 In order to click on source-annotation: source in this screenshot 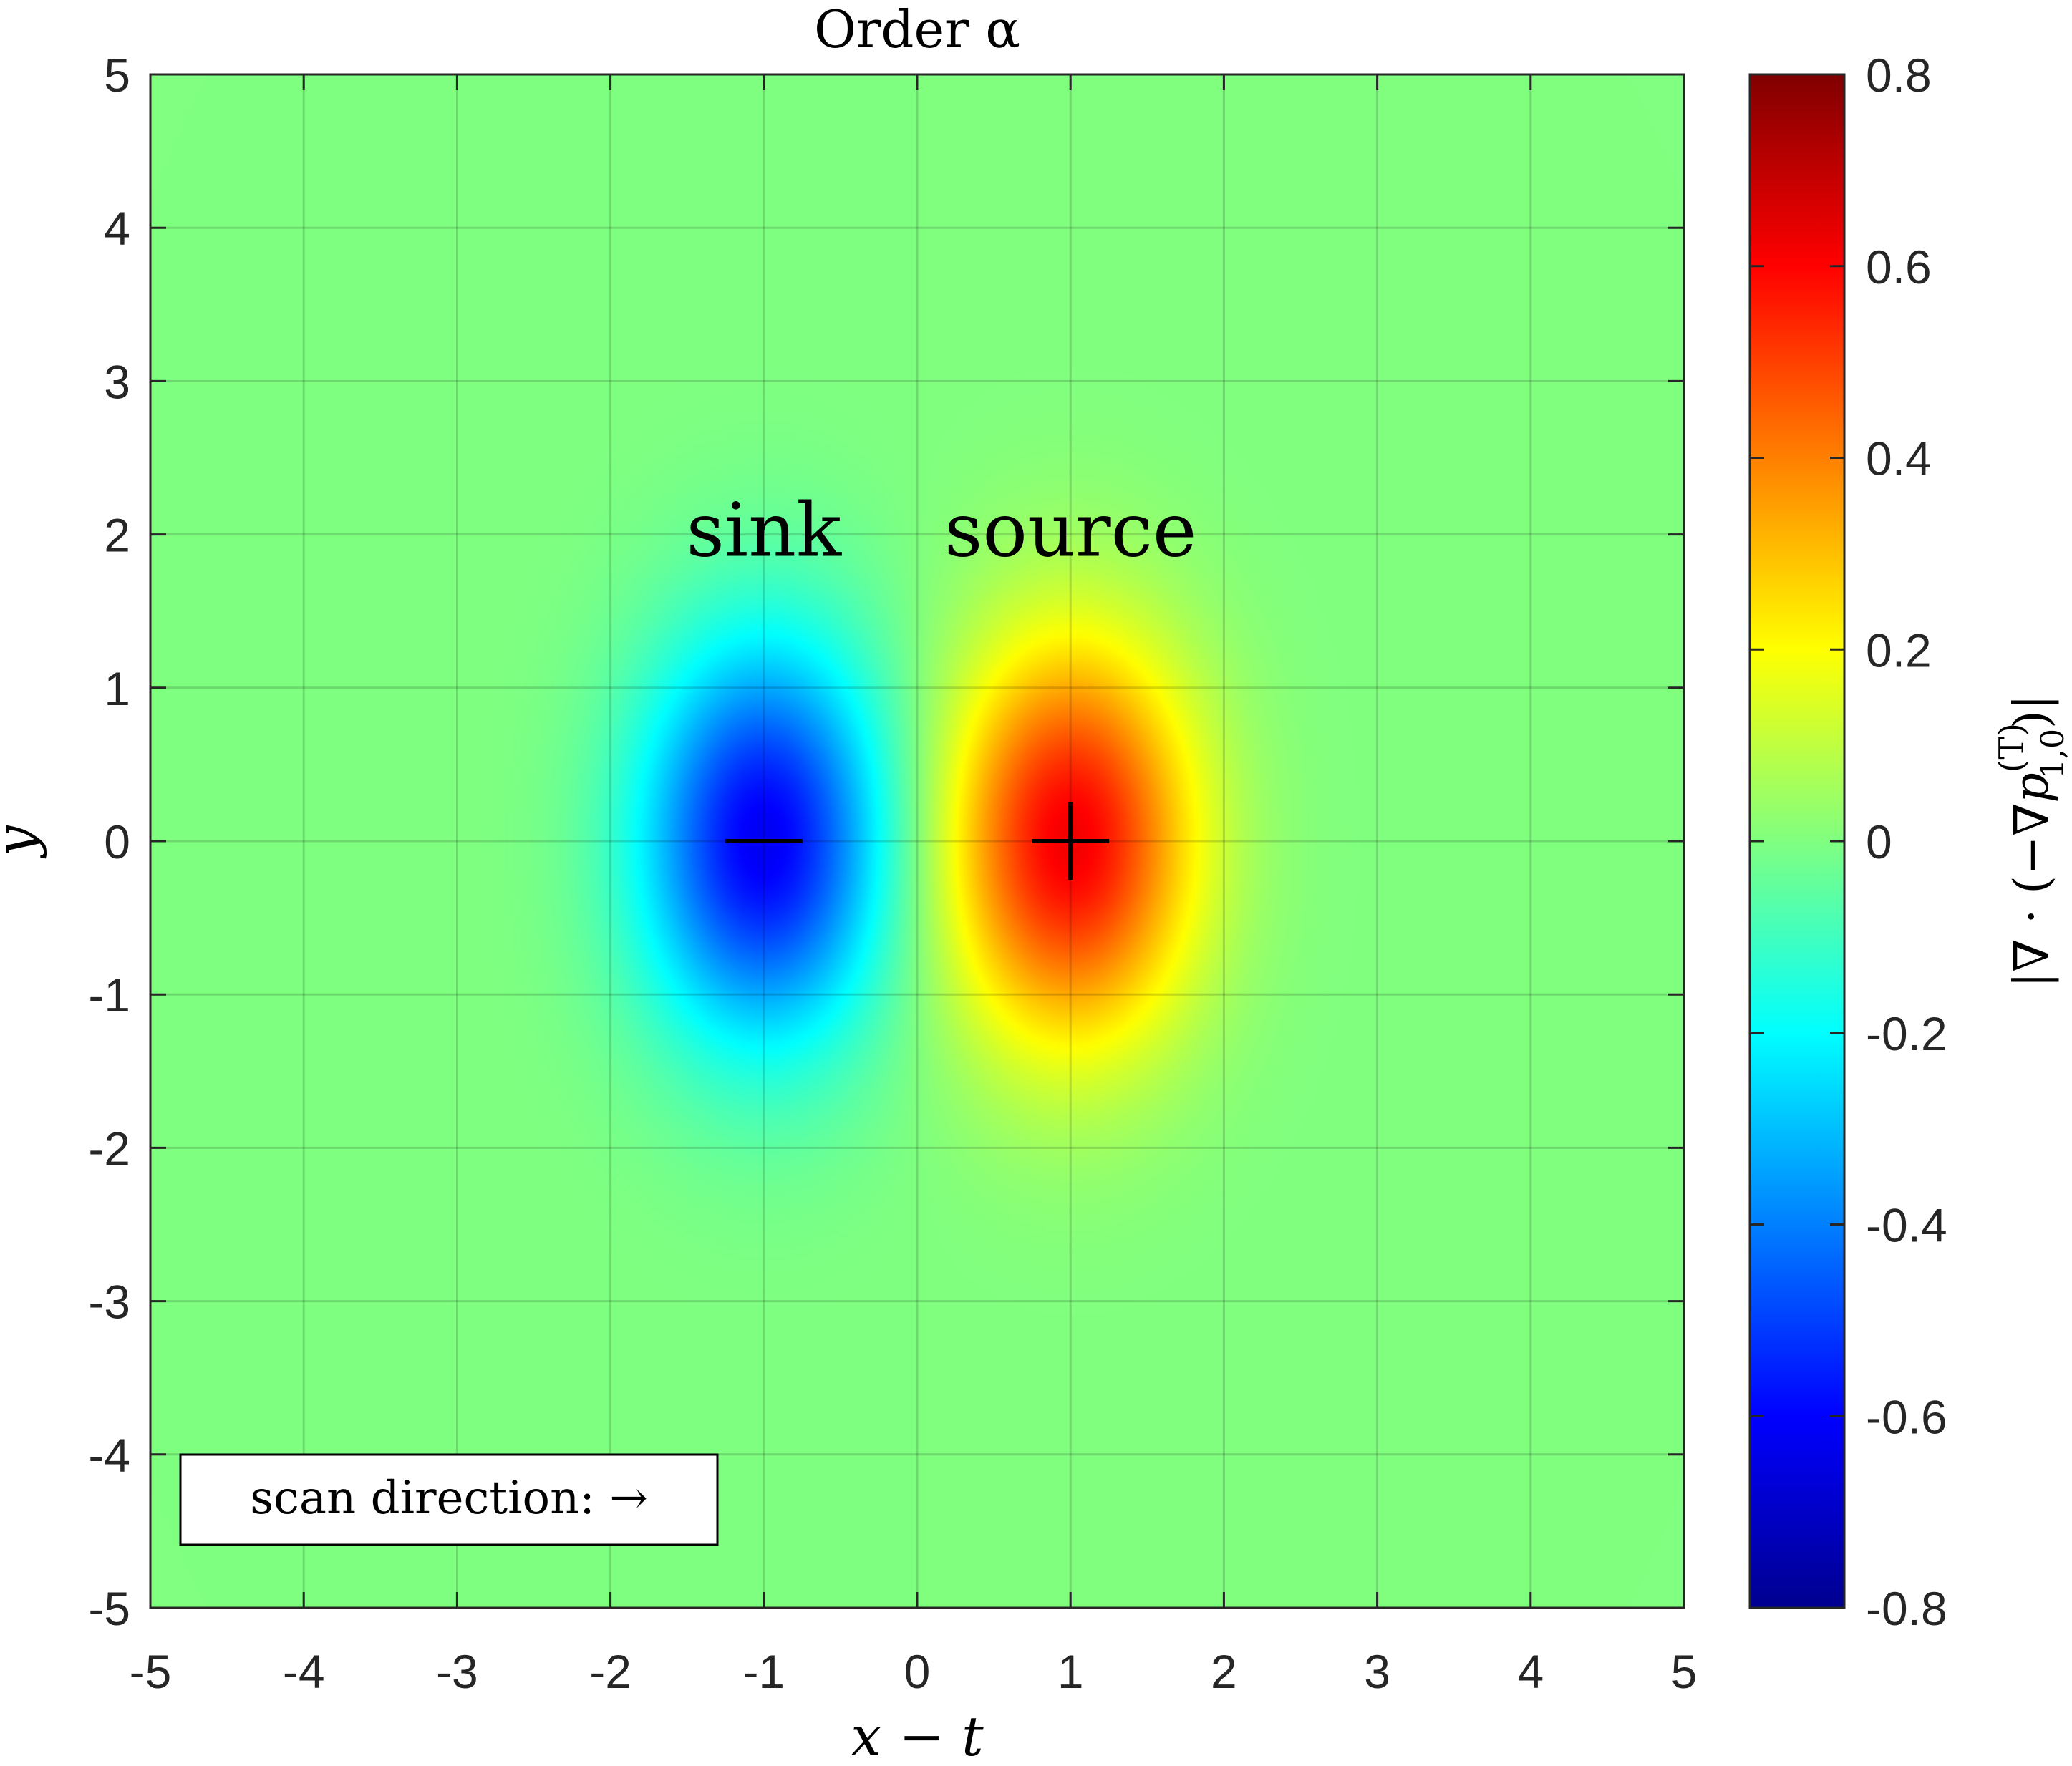, I will do `click(1070, 684)`.